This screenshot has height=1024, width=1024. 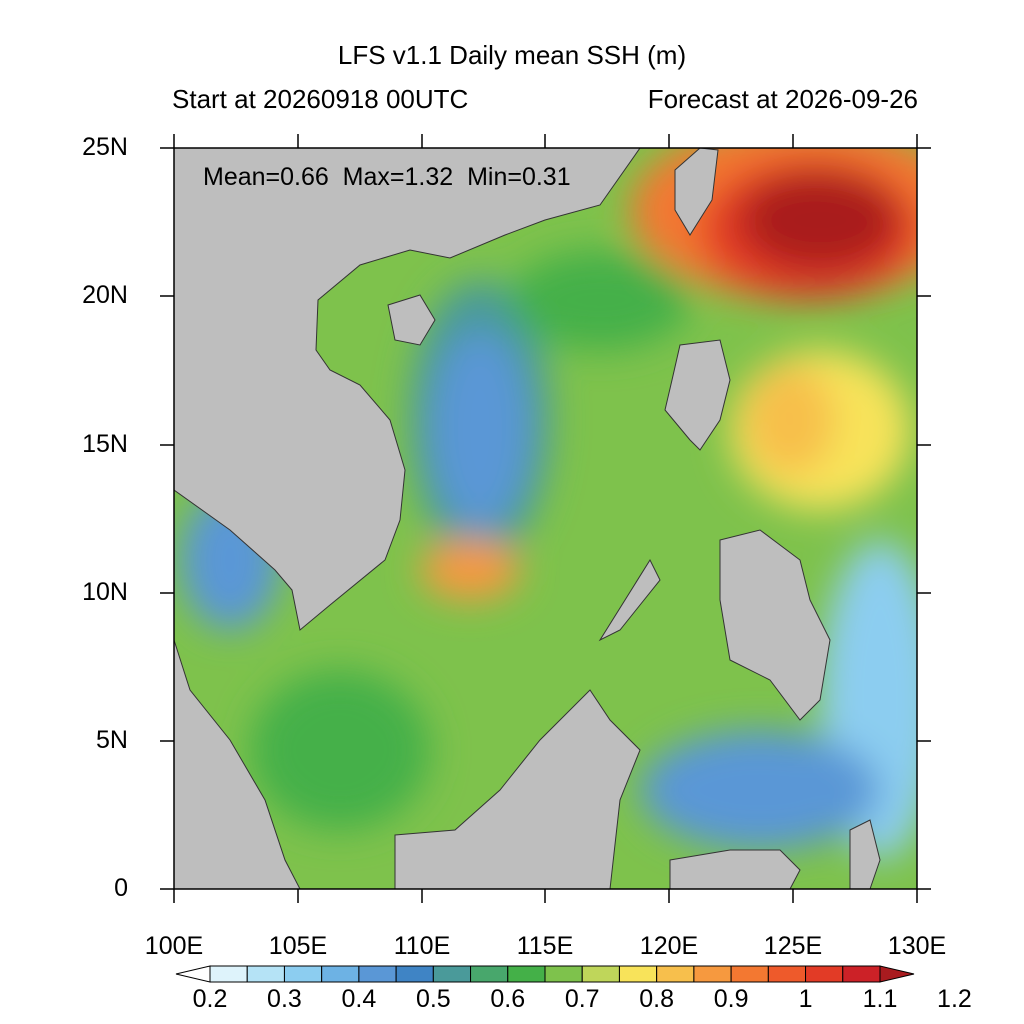 I want to click on colorbar-label: 0.5, so click(x=433, y=999).